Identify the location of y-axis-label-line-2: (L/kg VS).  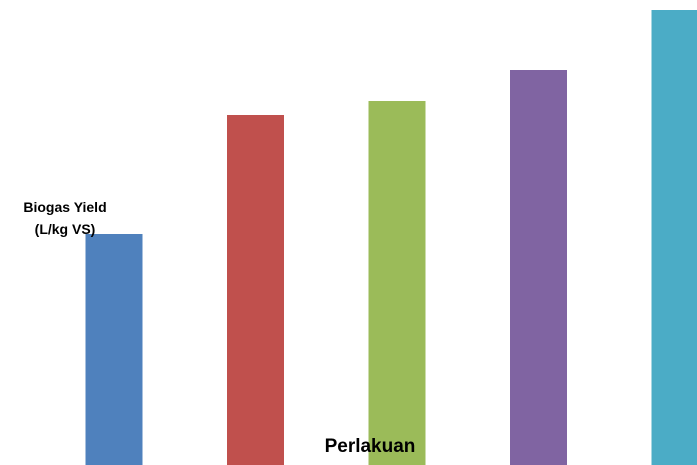
(65, 229).